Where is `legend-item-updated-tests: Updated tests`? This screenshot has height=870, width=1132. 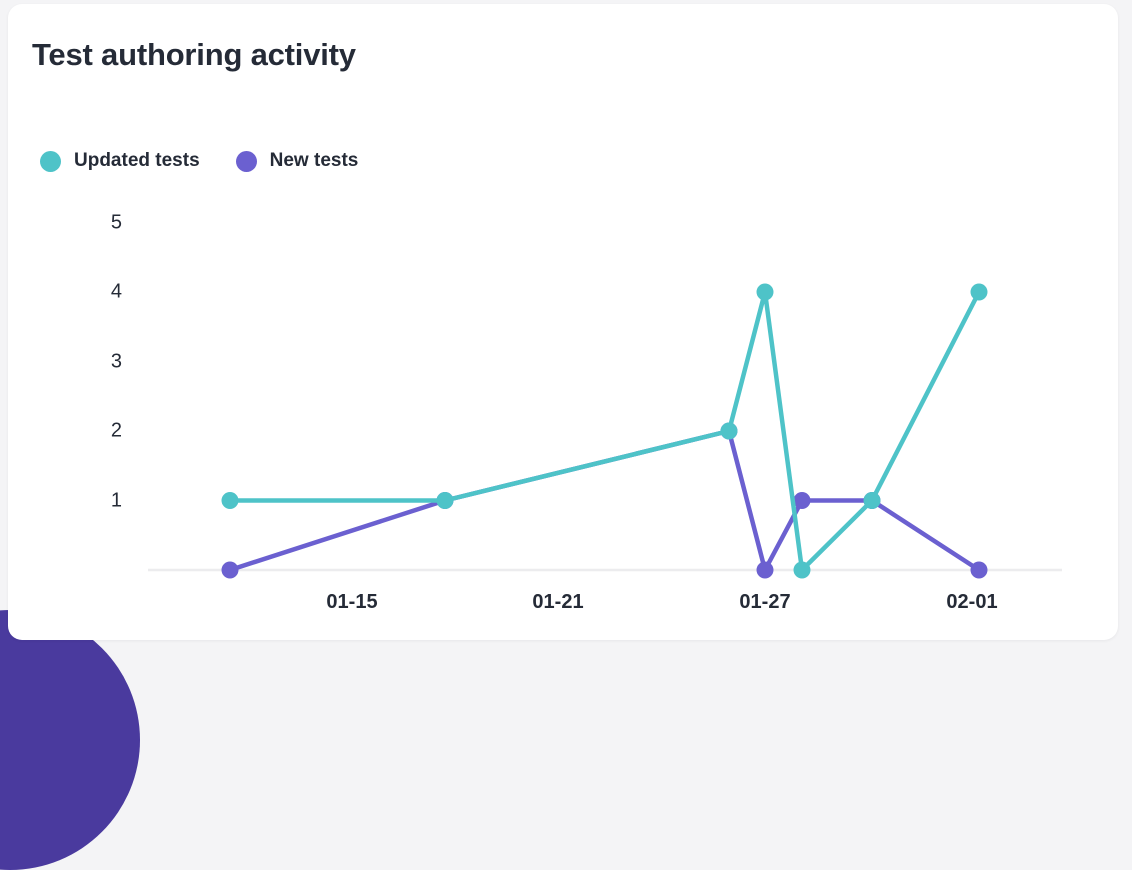
legend-item-updated-tests: Updated tests is located at coordinates (120, 161).